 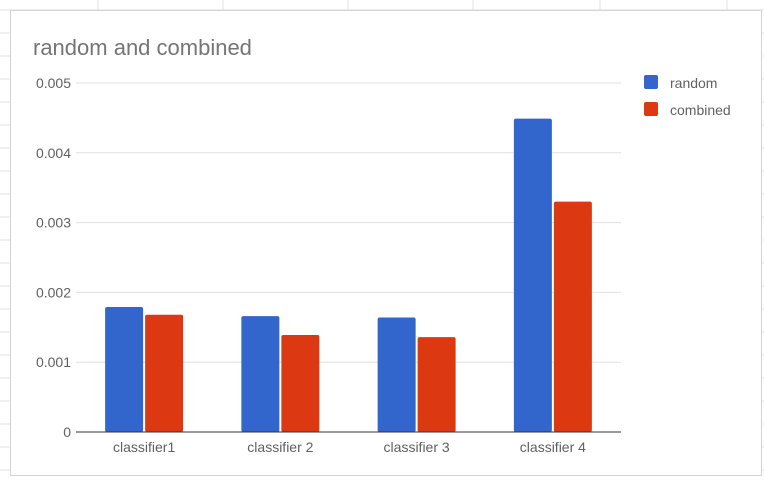 I want to click on legend-label-combined: combined, so click(x=700, y=110).